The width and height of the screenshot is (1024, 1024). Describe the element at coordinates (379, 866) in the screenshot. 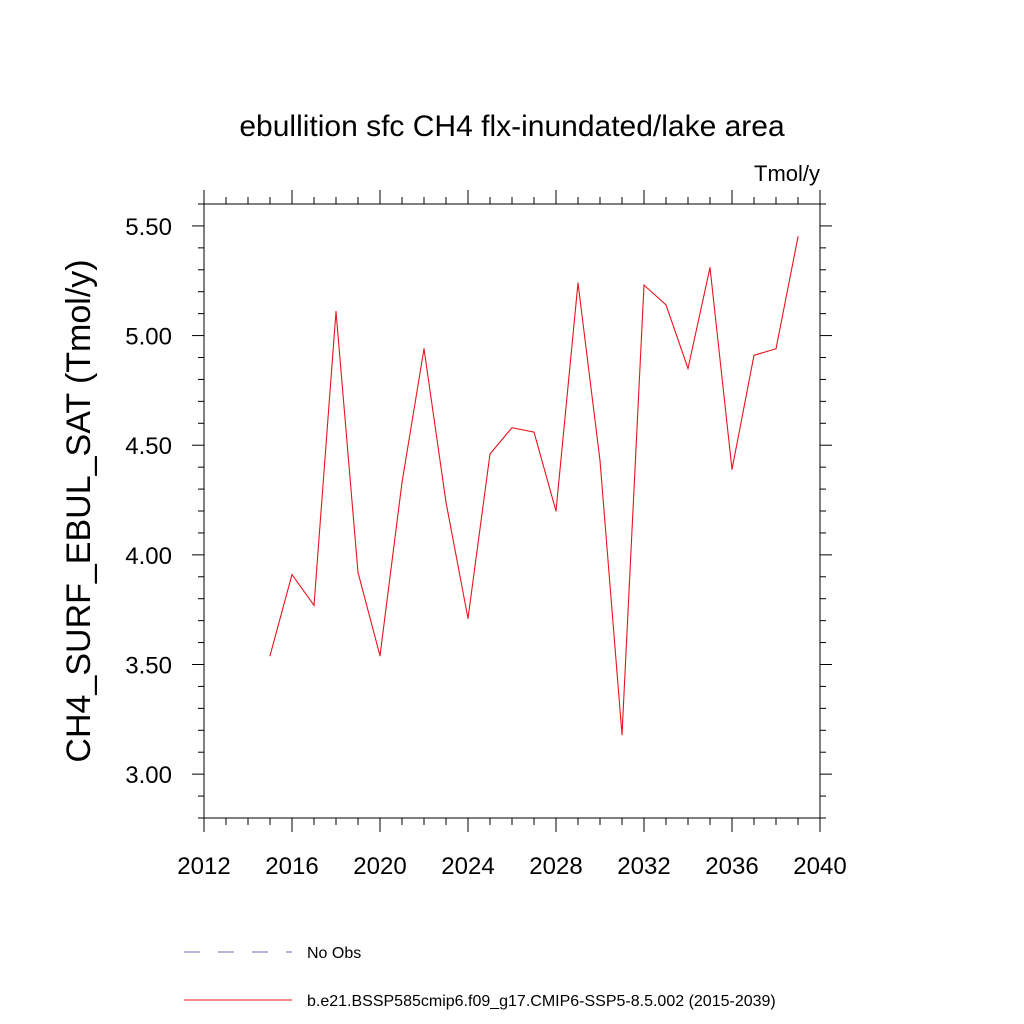

I see `x-tick-label: 2020` at that location.